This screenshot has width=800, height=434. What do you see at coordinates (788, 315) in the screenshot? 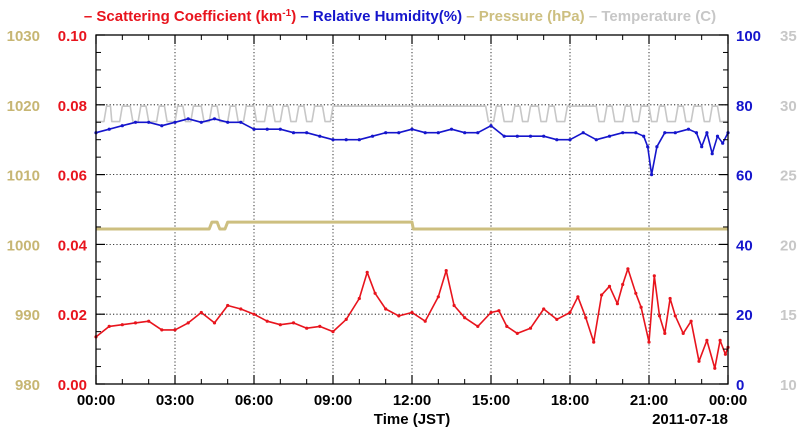
I see `temperature-tick-label: 15` at bounding box center [788, 315].